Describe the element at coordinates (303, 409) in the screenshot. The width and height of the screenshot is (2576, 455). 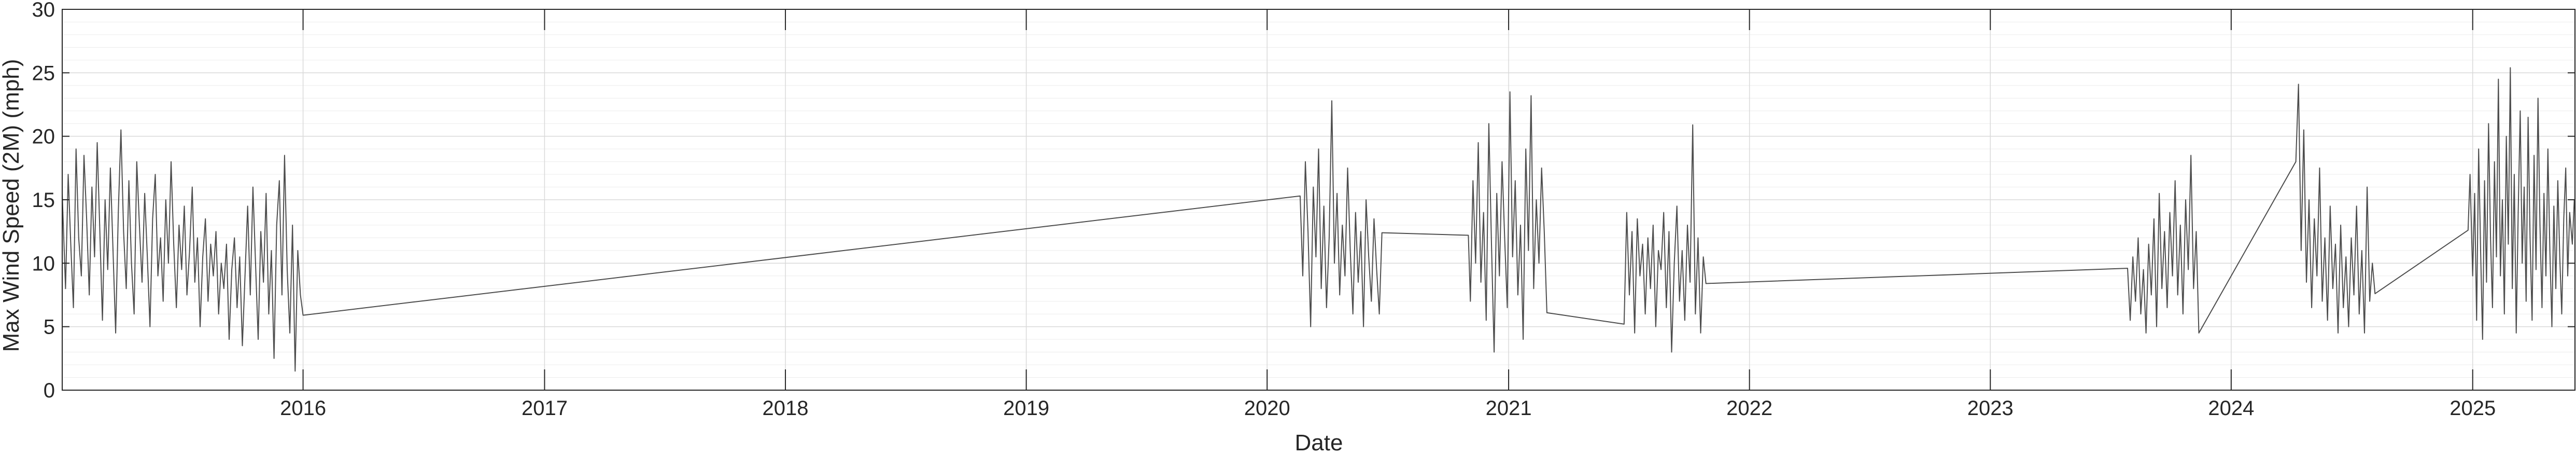
I see `x-tick-label: 2016` at that location.